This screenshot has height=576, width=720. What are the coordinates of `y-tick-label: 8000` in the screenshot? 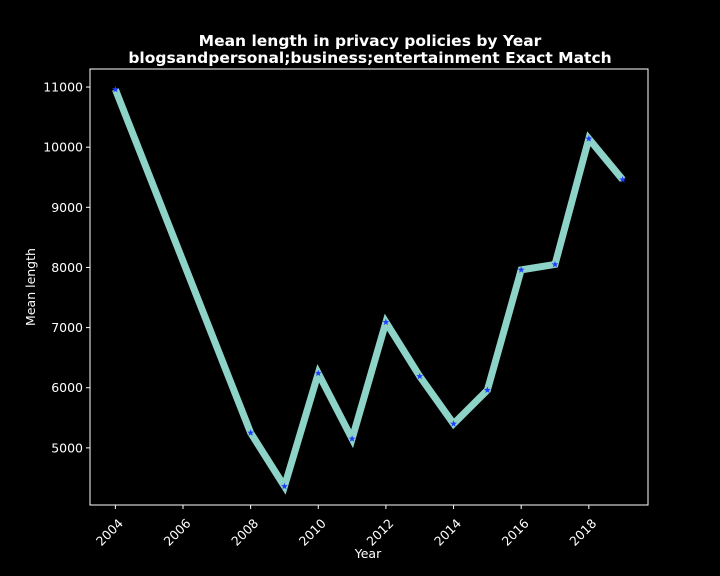 It's located at (67, 267).